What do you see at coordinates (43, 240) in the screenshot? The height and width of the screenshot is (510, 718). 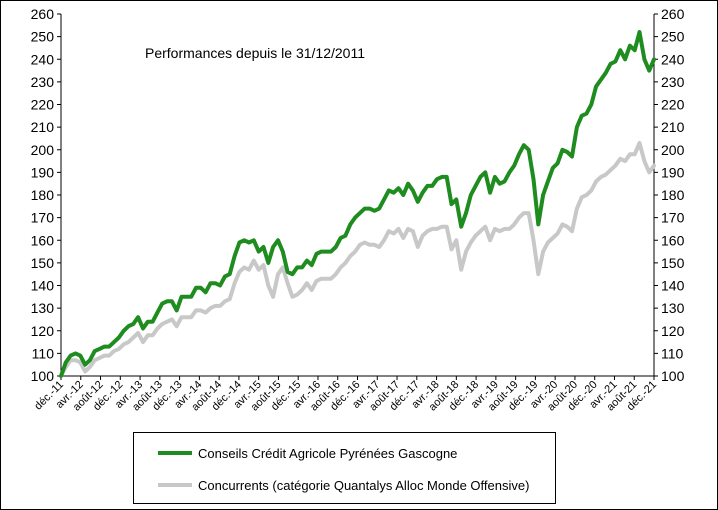 I see `left-y-tick-label: 160` at bounding box center [43, 240].